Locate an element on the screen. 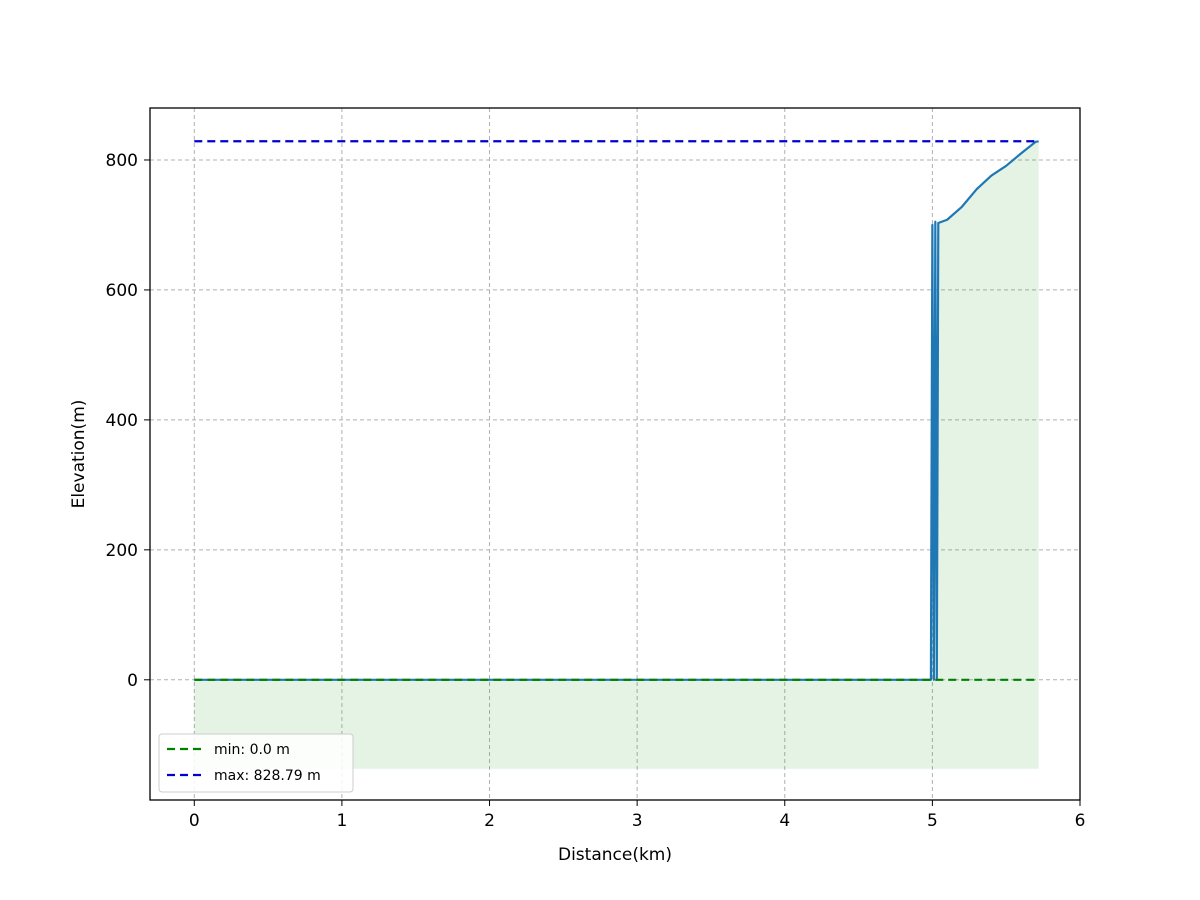  legend: min: 0.0 m max: 828.79 m is located at coordinates (256, 763).